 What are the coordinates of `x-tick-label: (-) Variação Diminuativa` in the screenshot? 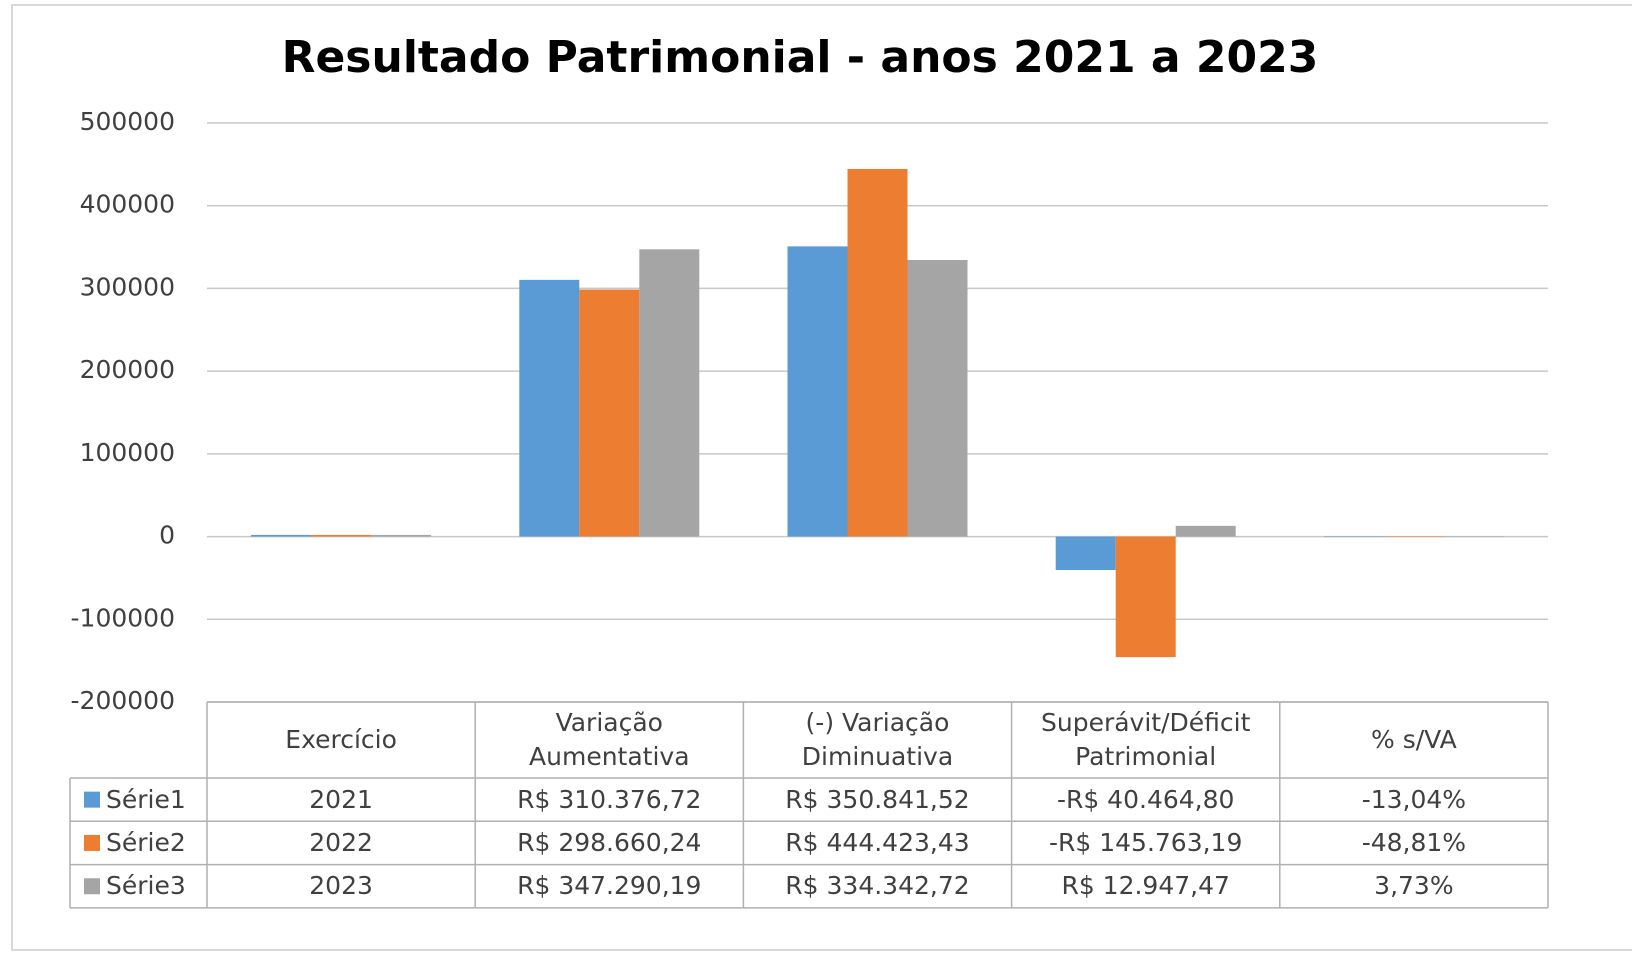 It's located at (877, 739).